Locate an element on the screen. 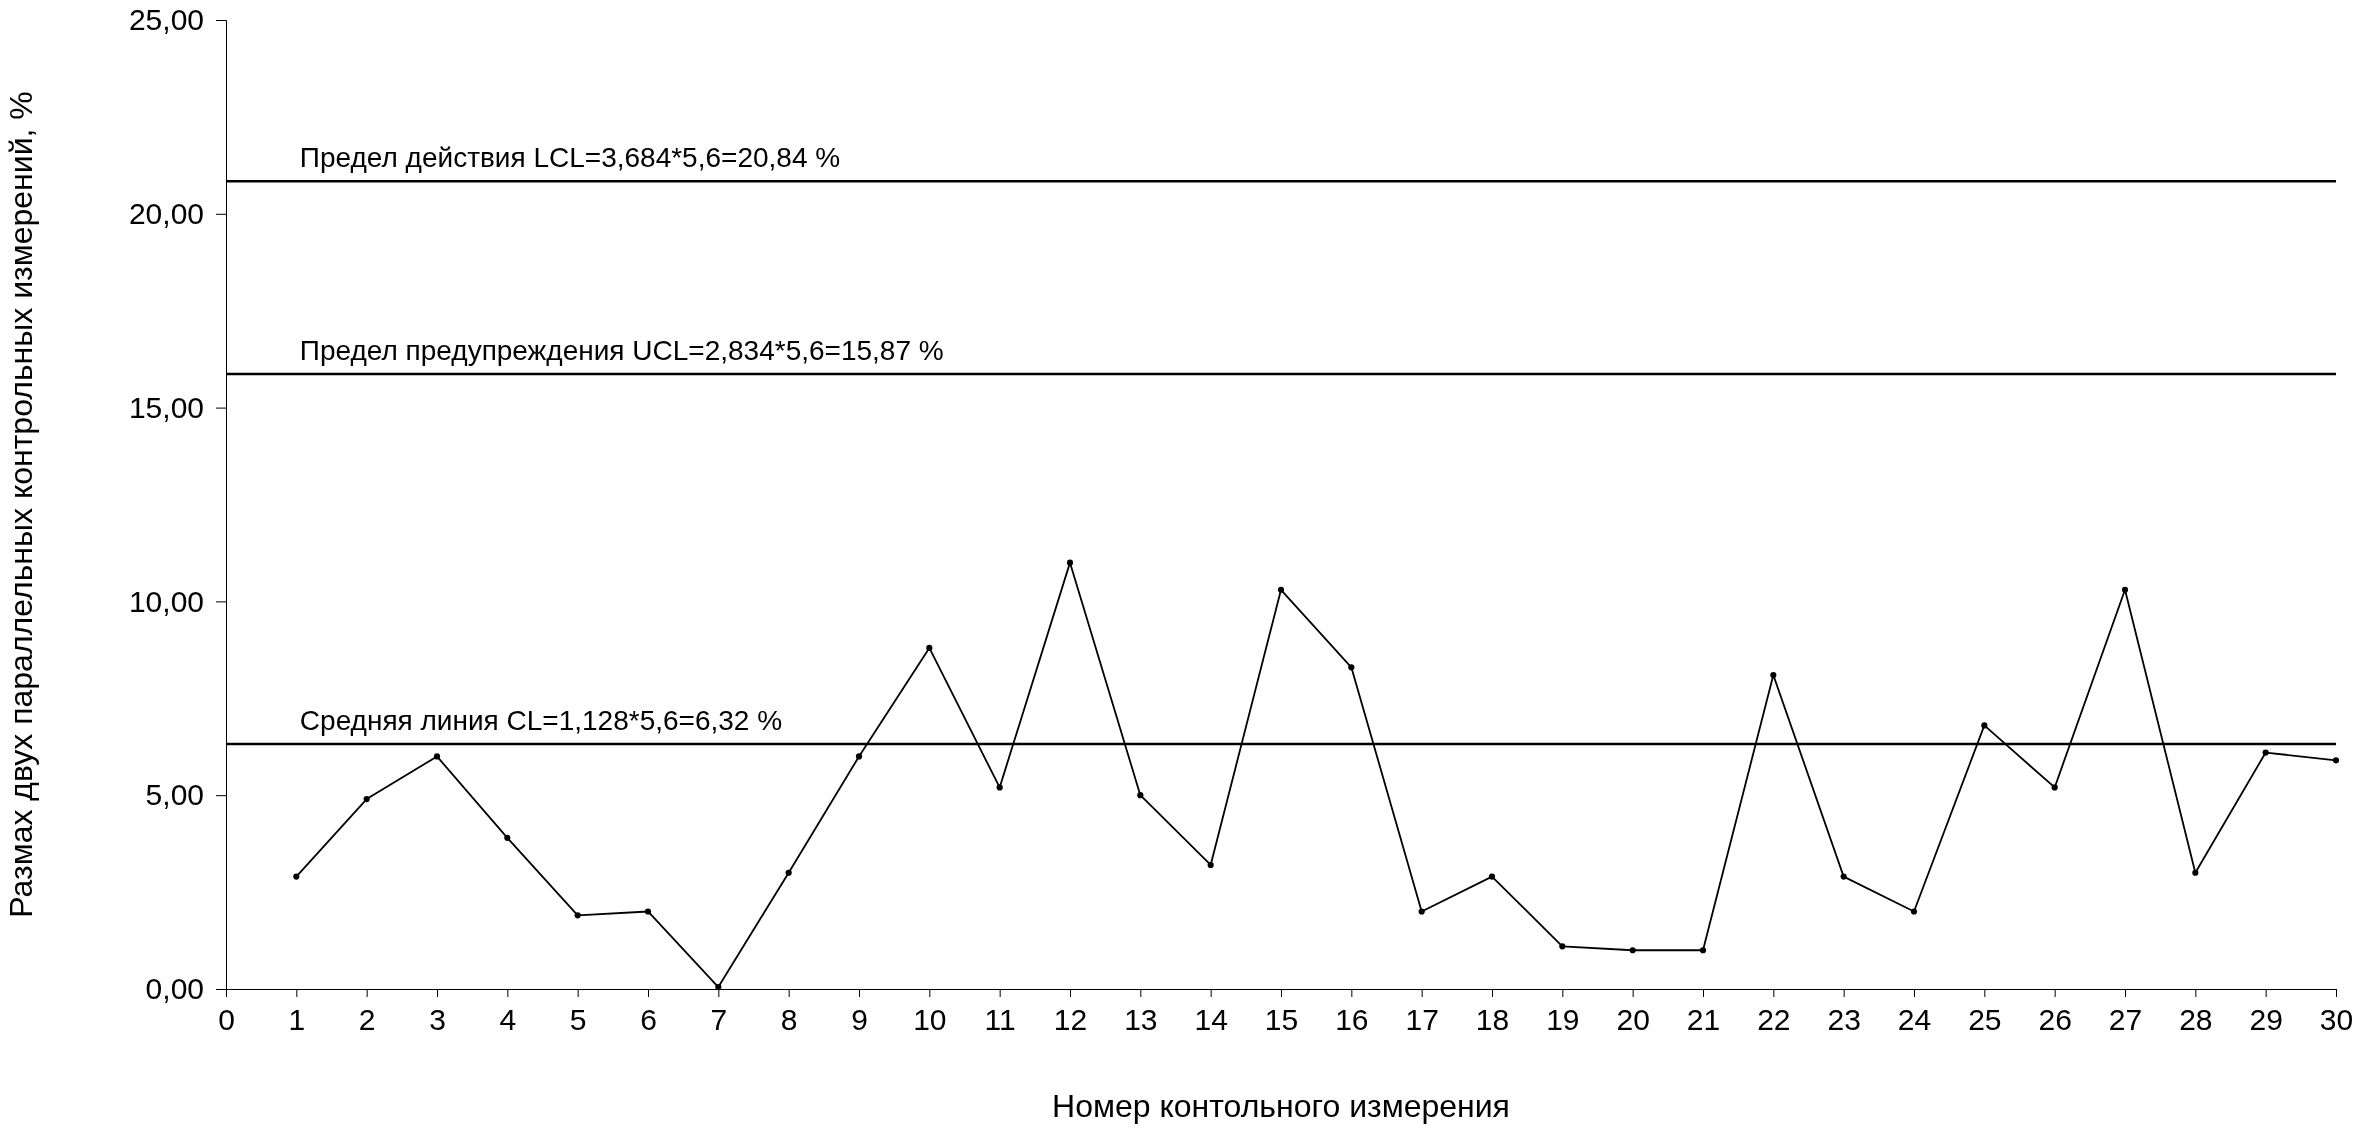  y-tick-label: 25,00 is located at coordinates (166, 20).